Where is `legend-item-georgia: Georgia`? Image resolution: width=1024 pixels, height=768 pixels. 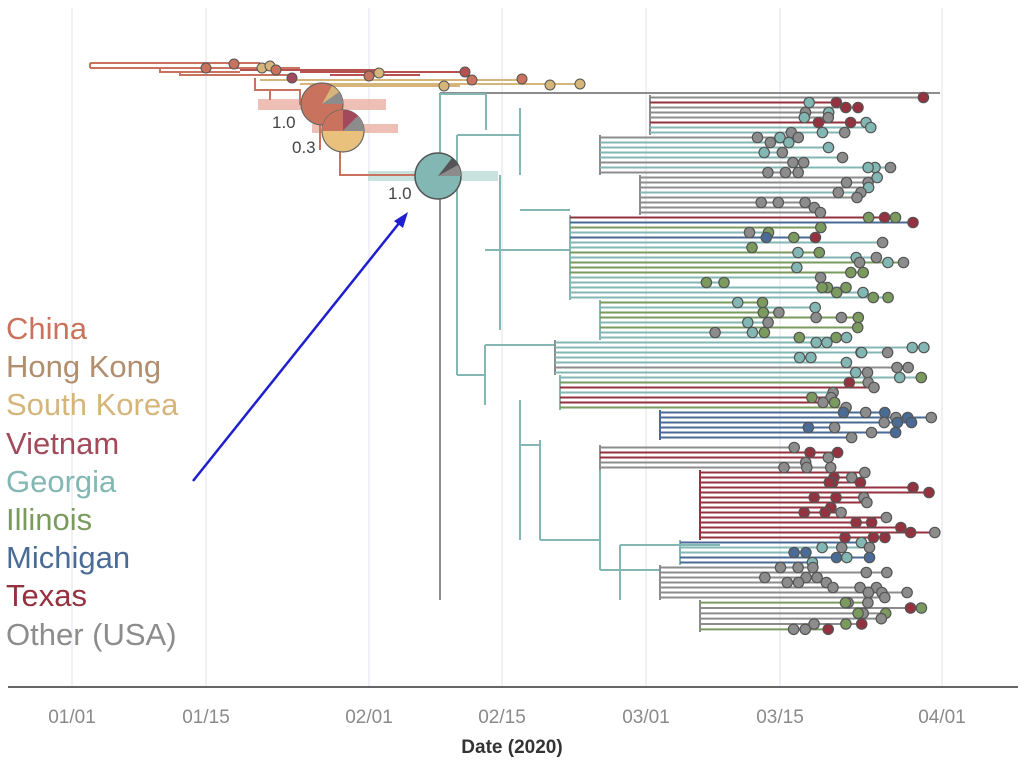 legend-item-georgia: Georgia is located at coordinates (61, 481).